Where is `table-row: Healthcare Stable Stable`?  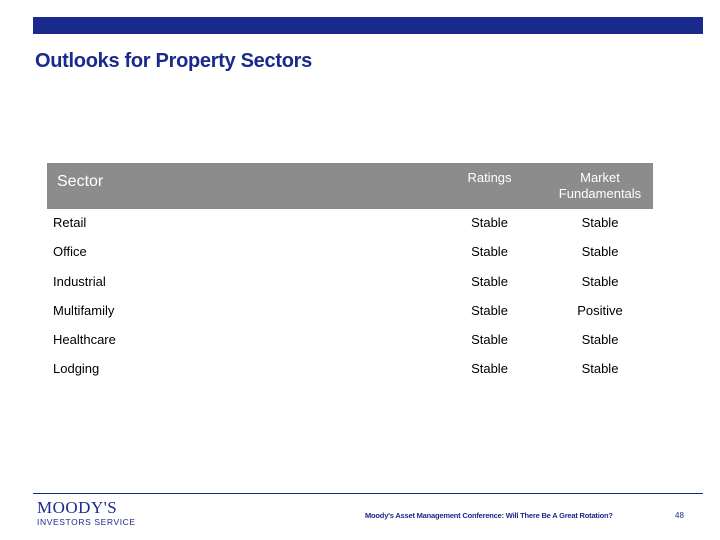 table-row: Healthcare Stable Stable is located at coordinates (350, 340).